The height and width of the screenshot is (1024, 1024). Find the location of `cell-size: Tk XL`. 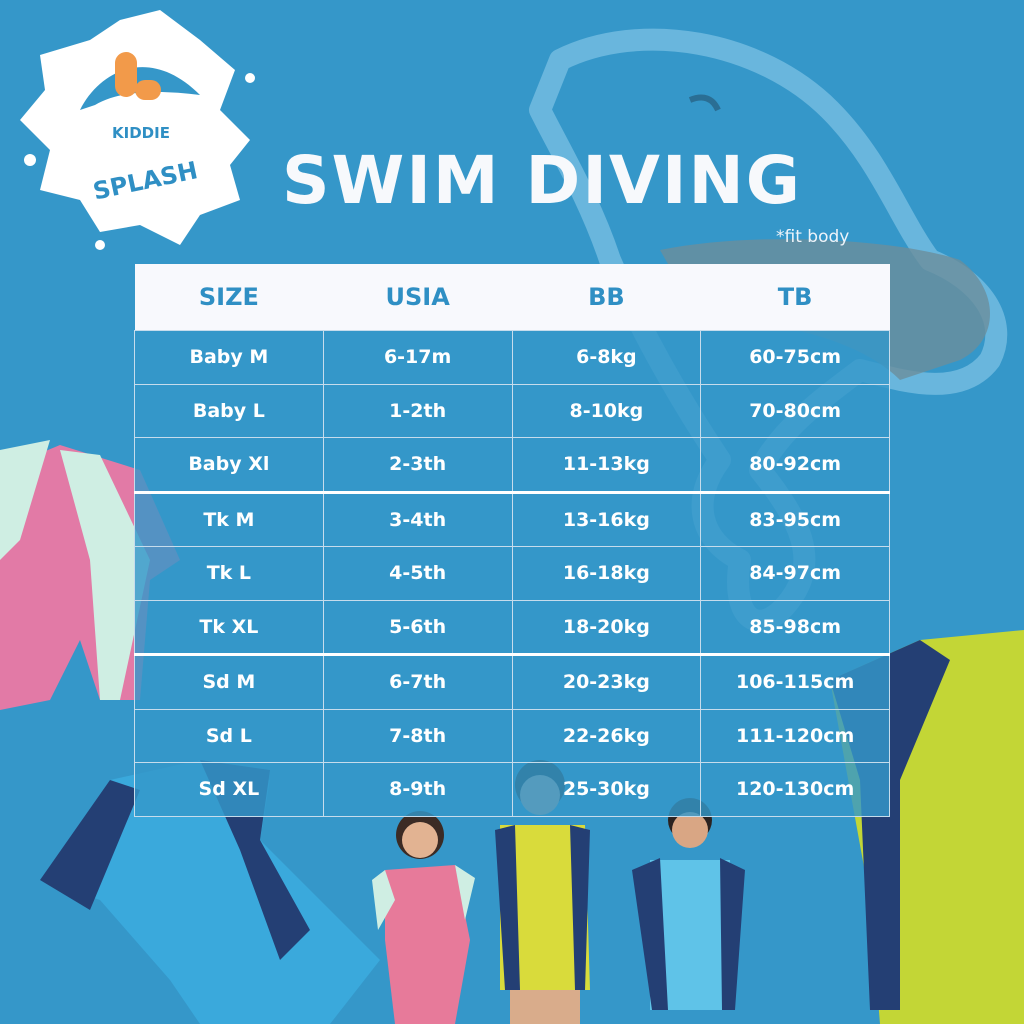

cell-size: Tk XL is located at coordinates (229, 627).